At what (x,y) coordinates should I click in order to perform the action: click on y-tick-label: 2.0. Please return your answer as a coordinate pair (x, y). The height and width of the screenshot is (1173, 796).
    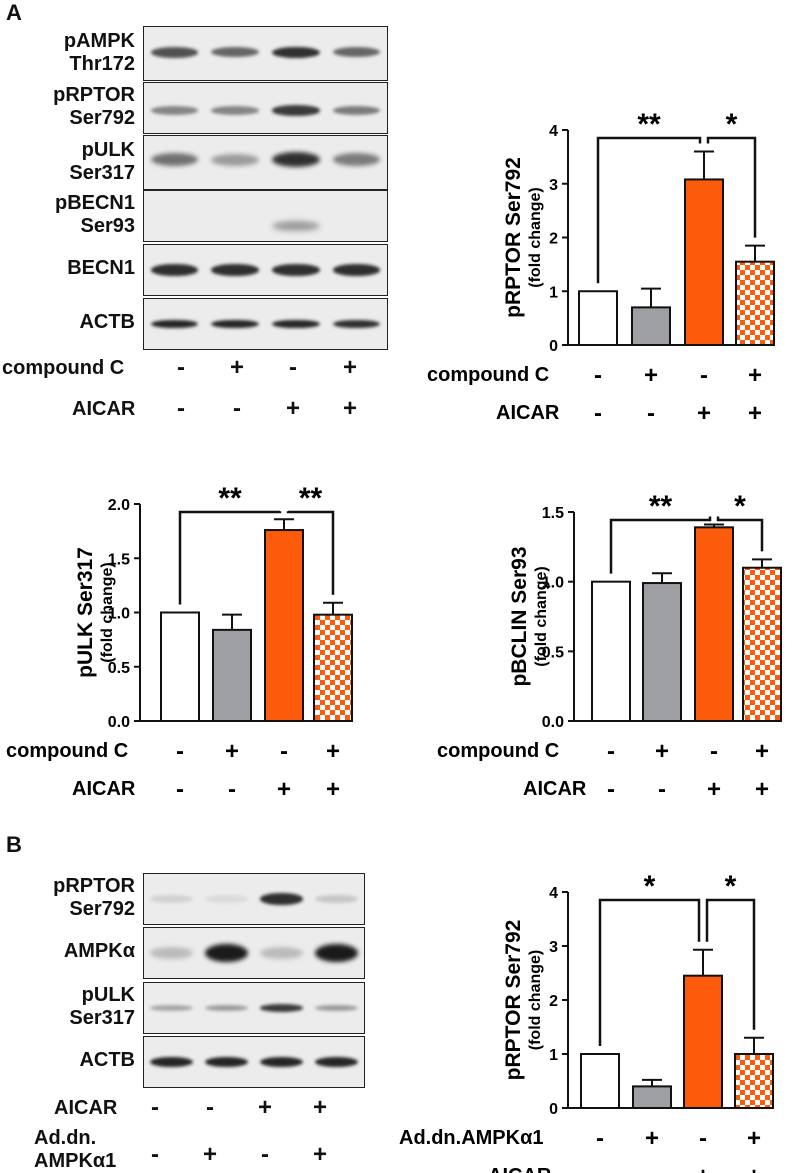
    Looking at the image, I should click on (119, 505).